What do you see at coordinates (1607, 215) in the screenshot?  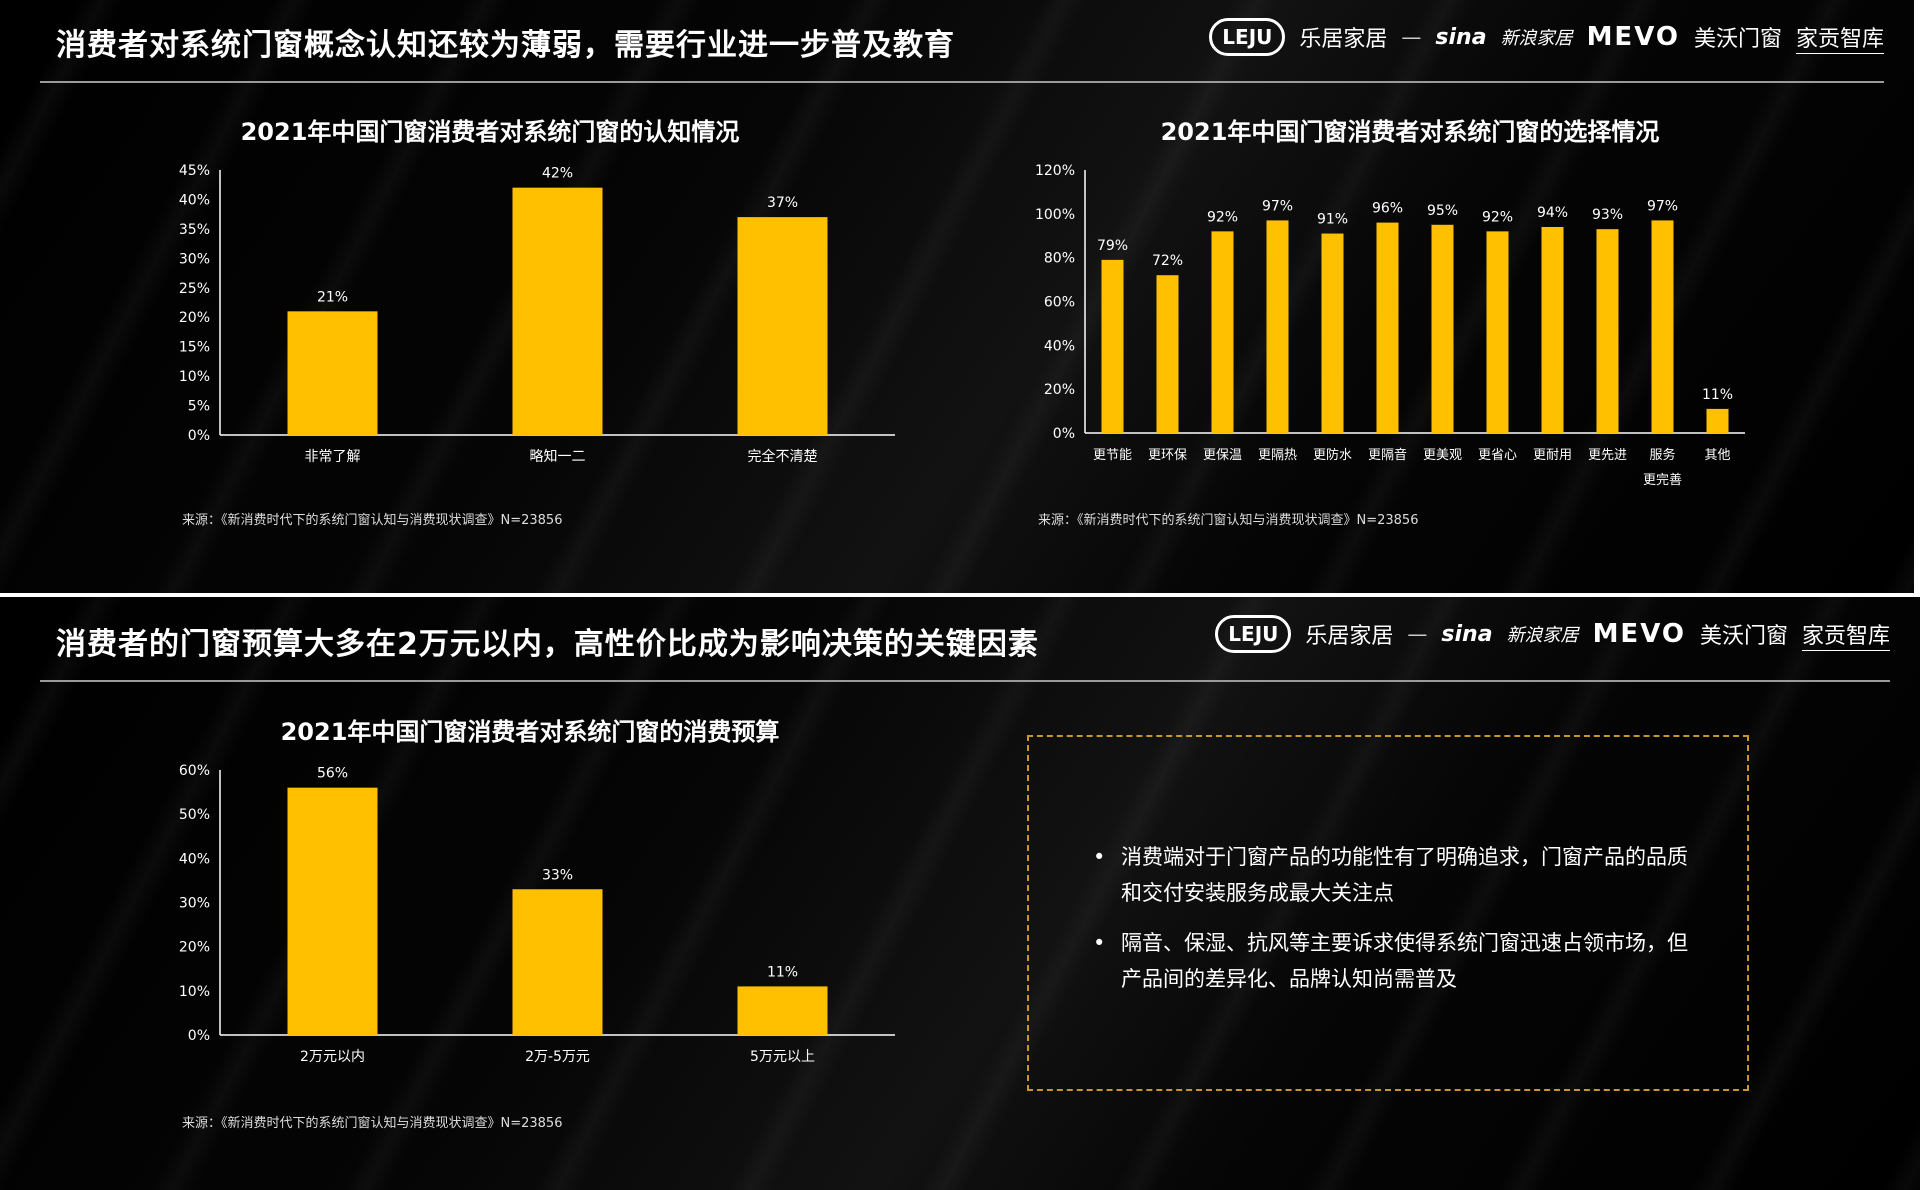 I see `data-label: 93%` at bounding box center [1607, 215].